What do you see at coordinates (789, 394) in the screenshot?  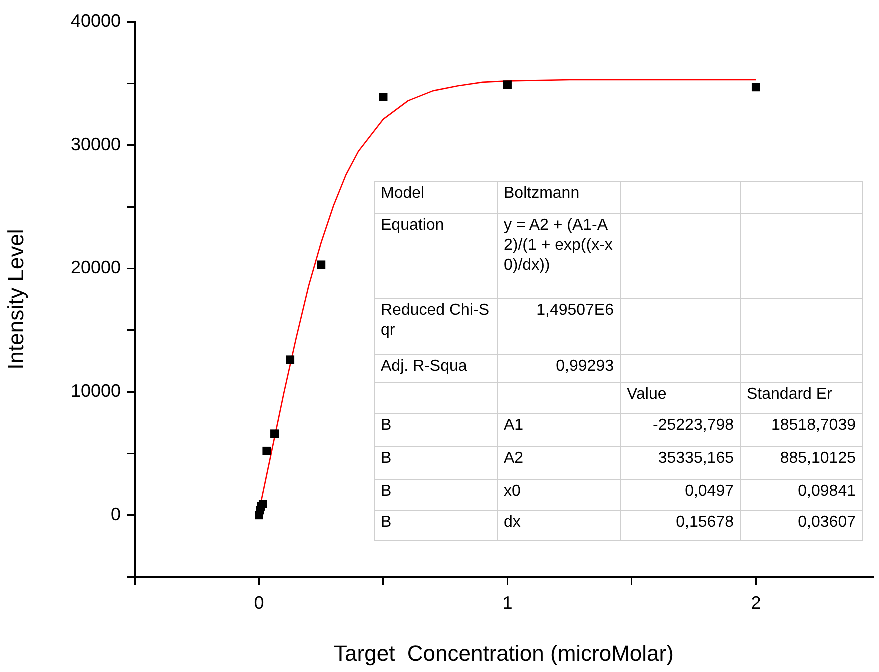 I see `annotation: Standard Er` at bounding box center [789, 394].